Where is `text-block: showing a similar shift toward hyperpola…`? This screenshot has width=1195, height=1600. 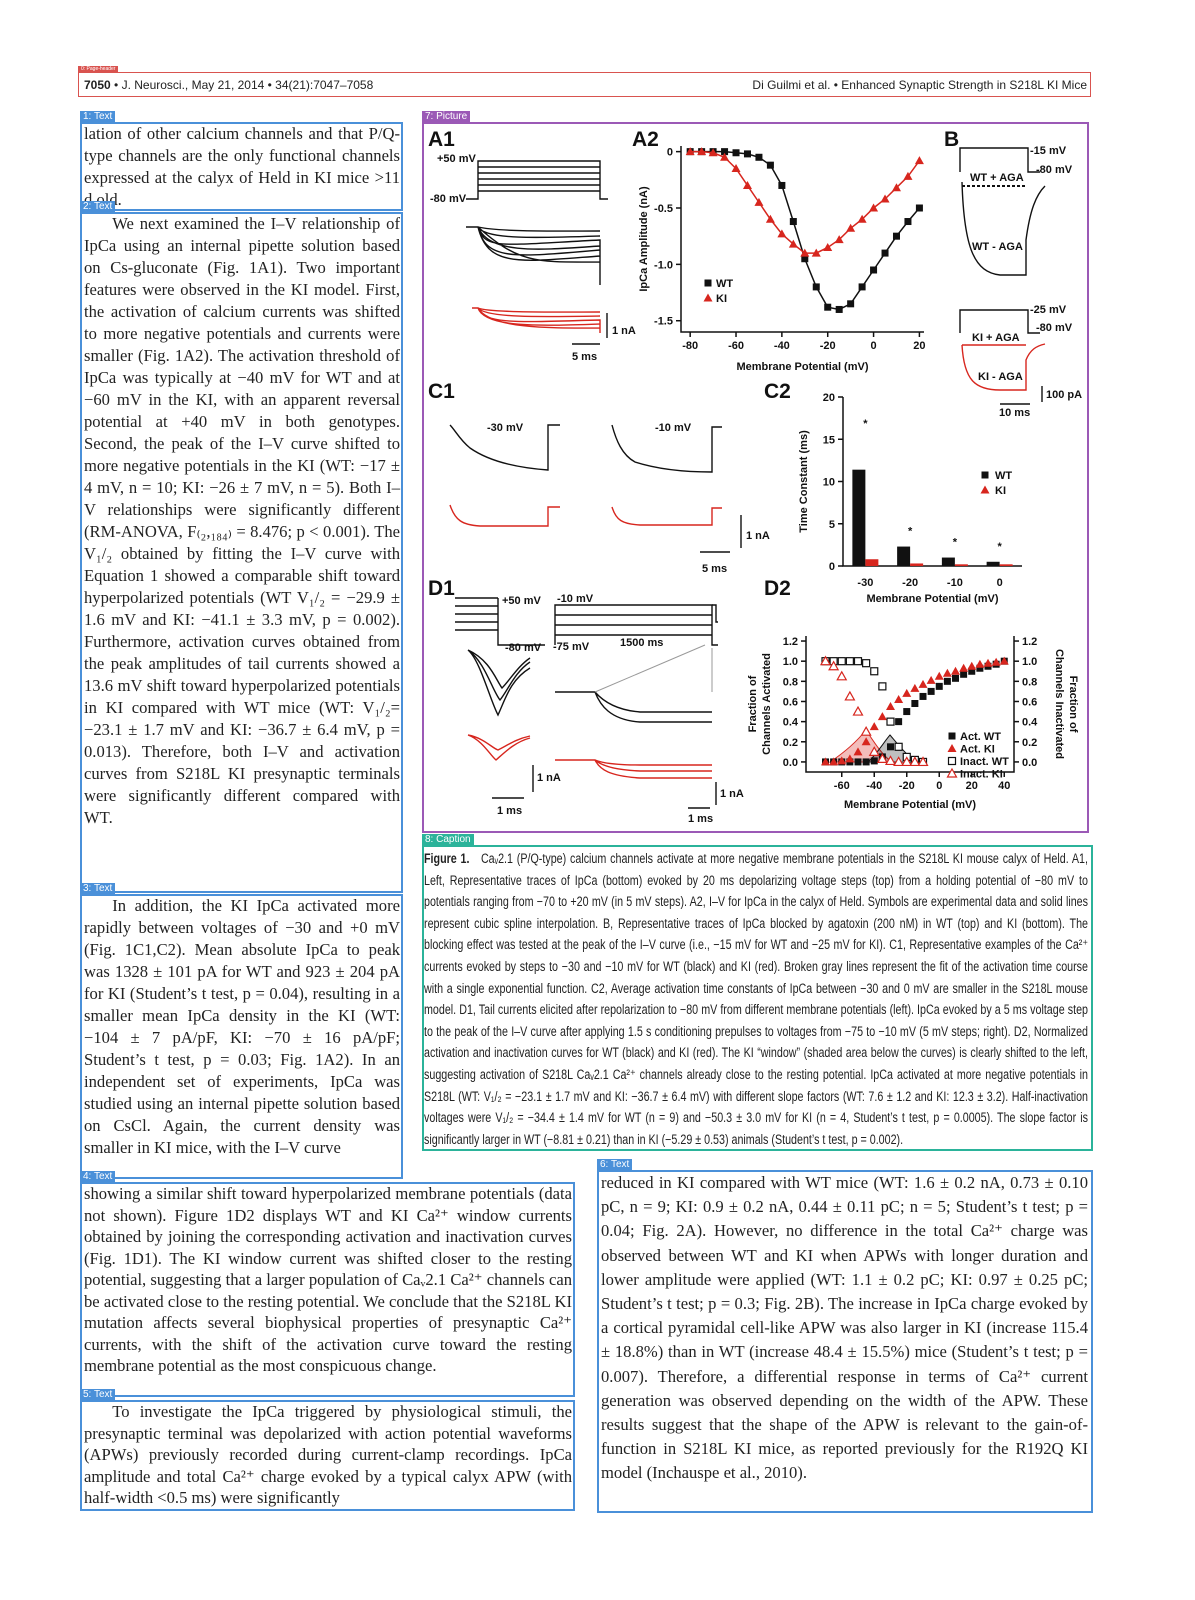
text-block: showing a similar shift toward hyperpola… is located at coordinates (328, 1279).